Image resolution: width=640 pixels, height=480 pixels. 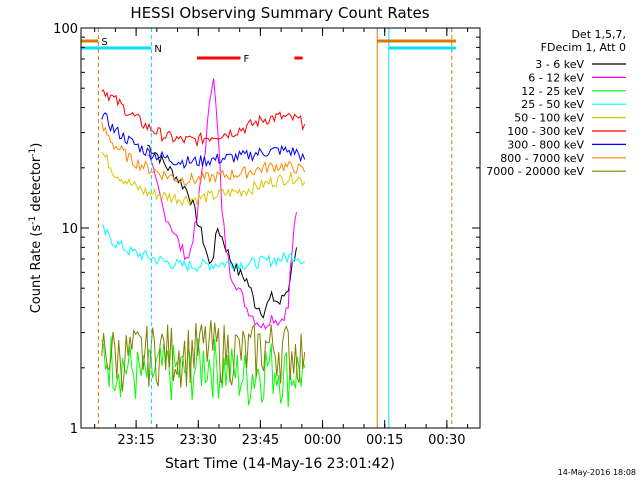 What do you see at coordinates (135, 440) in the screenshot?
I see `x-tick-label-0: 23:15` at bounding box center [135, 440].